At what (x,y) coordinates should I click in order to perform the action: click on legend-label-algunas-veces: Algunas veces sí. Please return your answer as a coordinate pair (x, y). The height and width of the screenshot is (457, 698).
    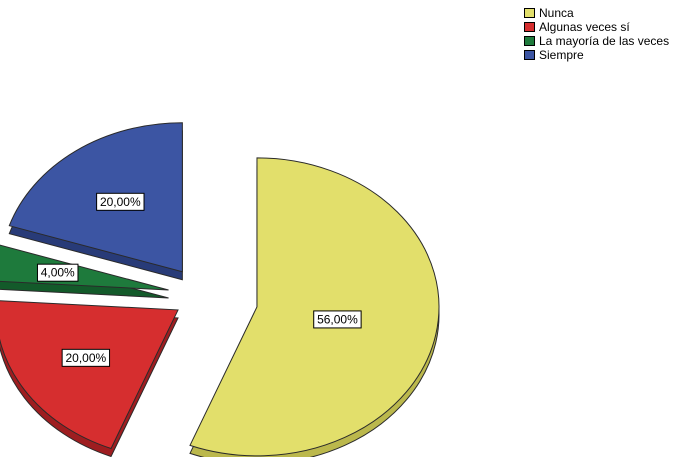
    Looking at the image, I should click on (584, 27).